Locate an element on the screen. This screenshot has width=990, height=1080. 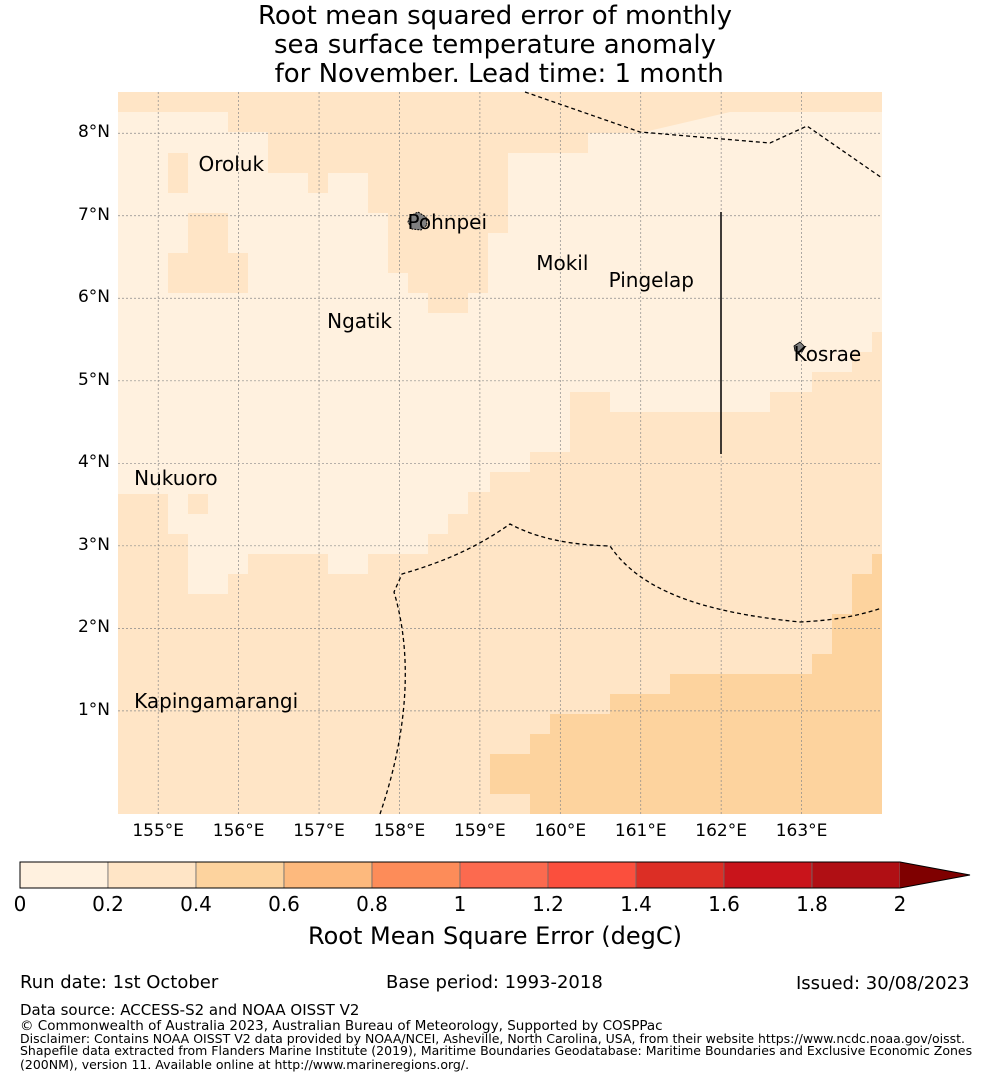
issued-date: Issued: 30/08/2023 is located at coordinates (883, 983).